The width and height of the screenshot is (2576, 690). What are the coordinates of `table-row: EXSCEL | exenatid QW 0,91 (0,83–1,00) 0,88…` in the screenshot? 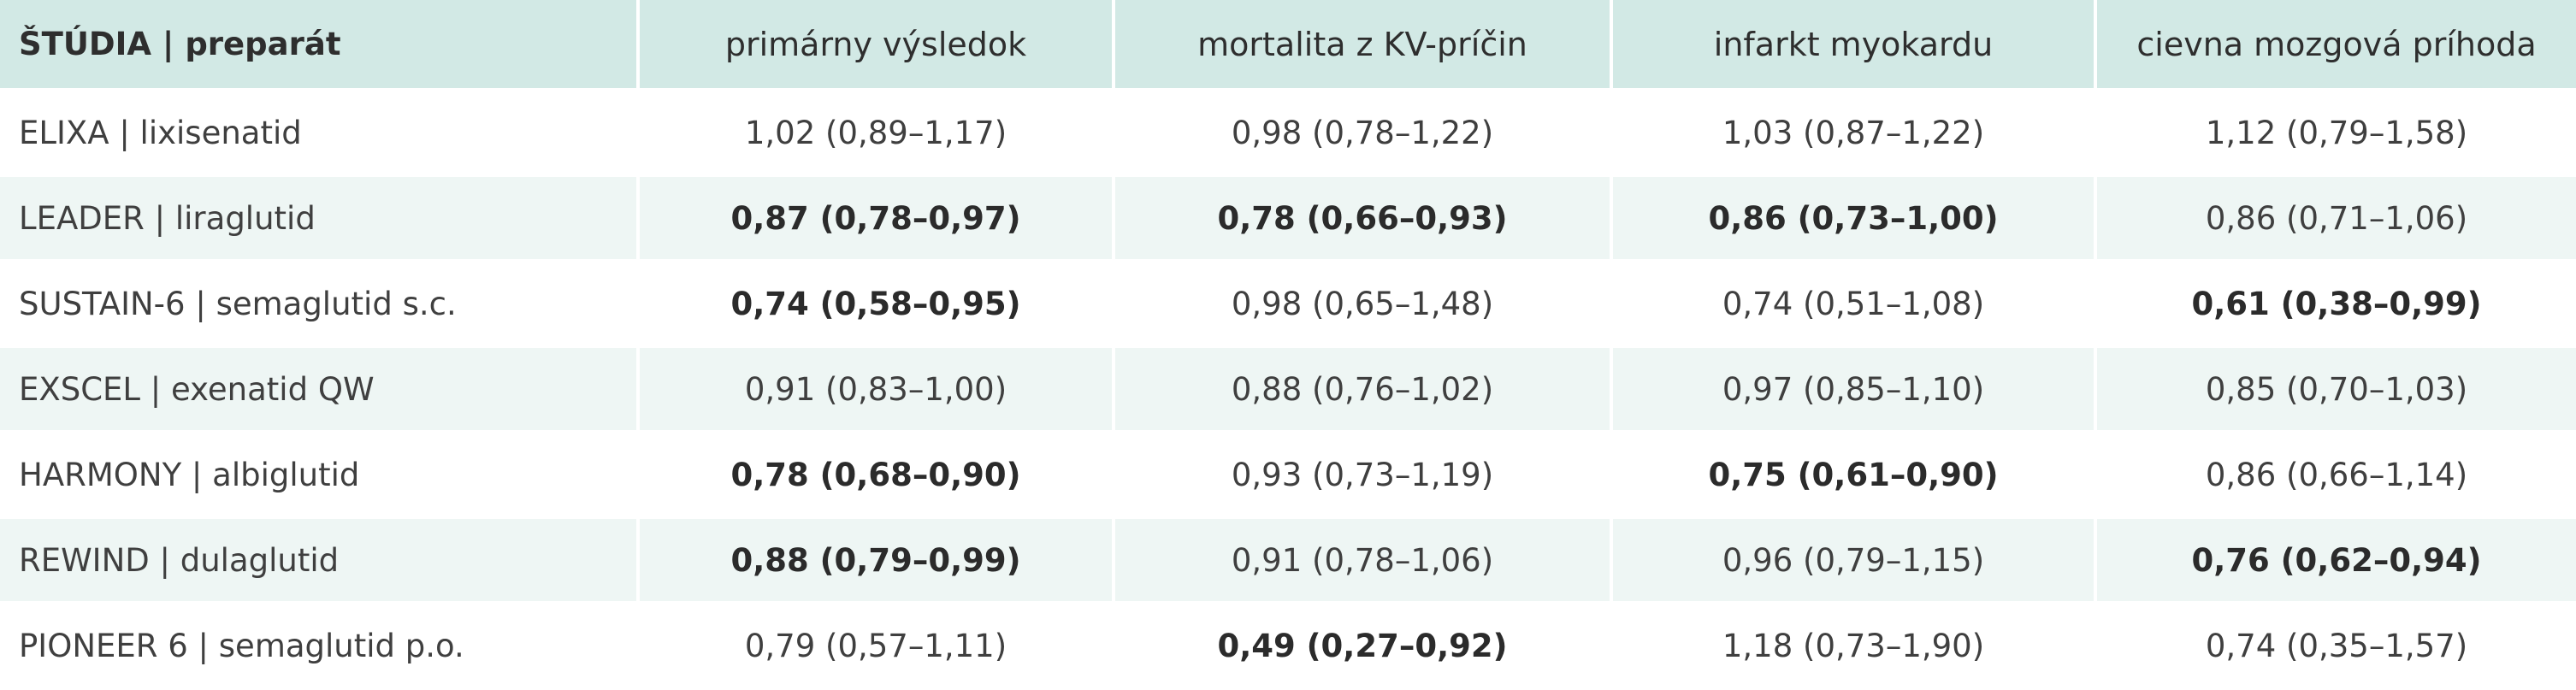 It's located at (1288, 390).